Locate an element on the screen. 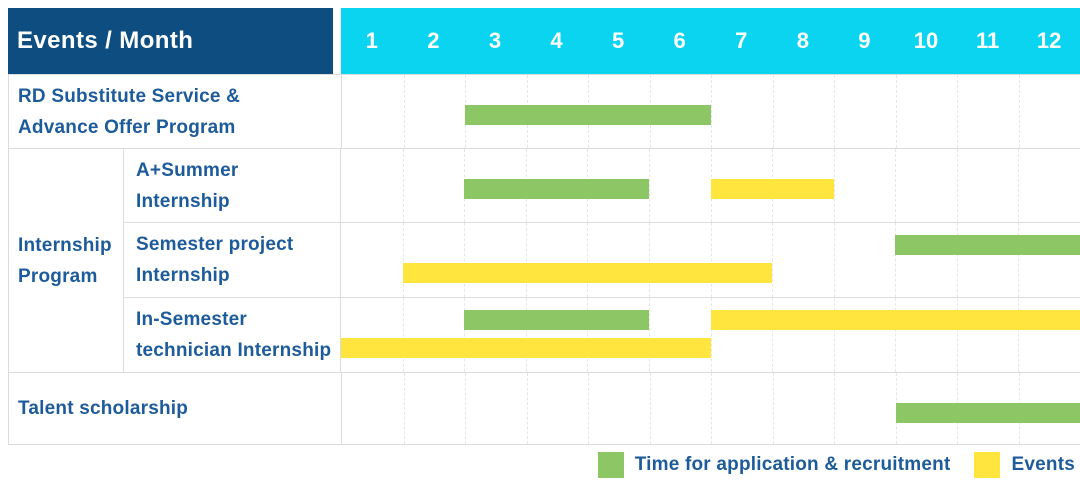 The width and height of the screenshot is (1080, 494). legend-label: Events is located at coordinates (1043, 464).